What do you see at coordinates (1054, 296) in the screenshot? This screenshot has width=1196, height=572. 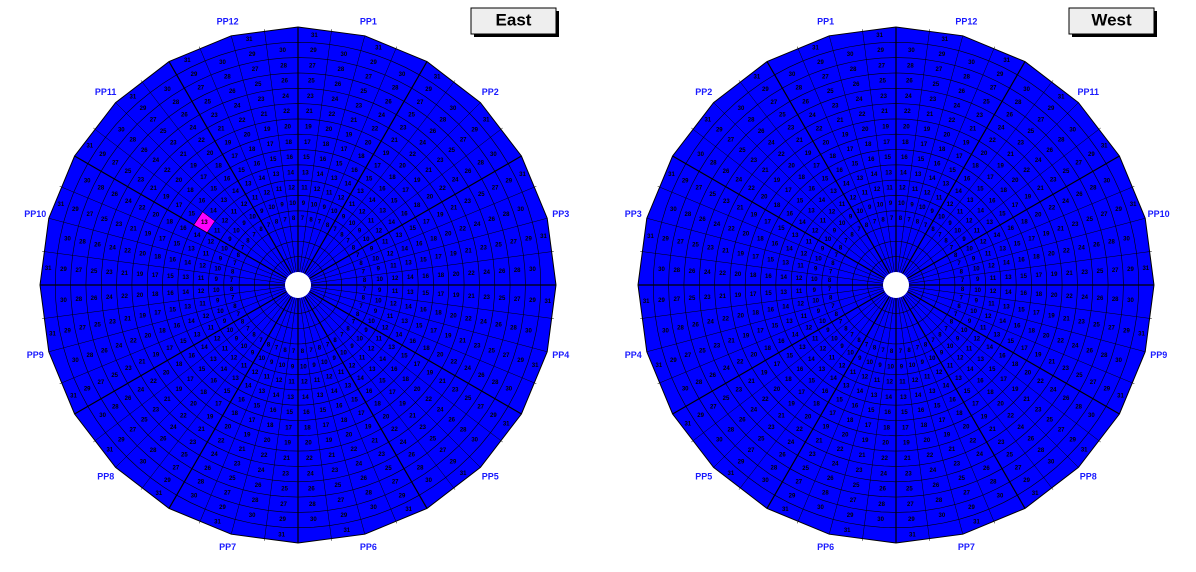 I see `cell-label: 20` at bounding box center [1054, 296].